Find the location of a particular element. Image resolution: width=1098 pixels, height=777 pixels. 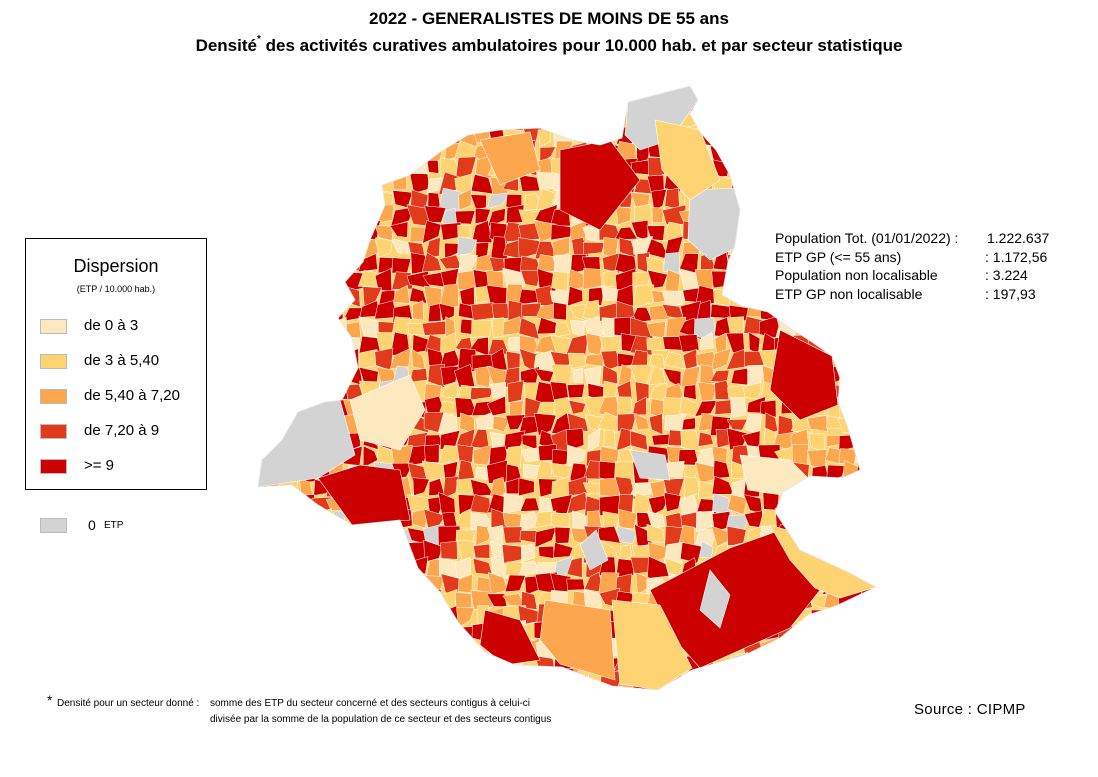

stat-value: : 1.172,56 is located at coordinates (1016, 256).